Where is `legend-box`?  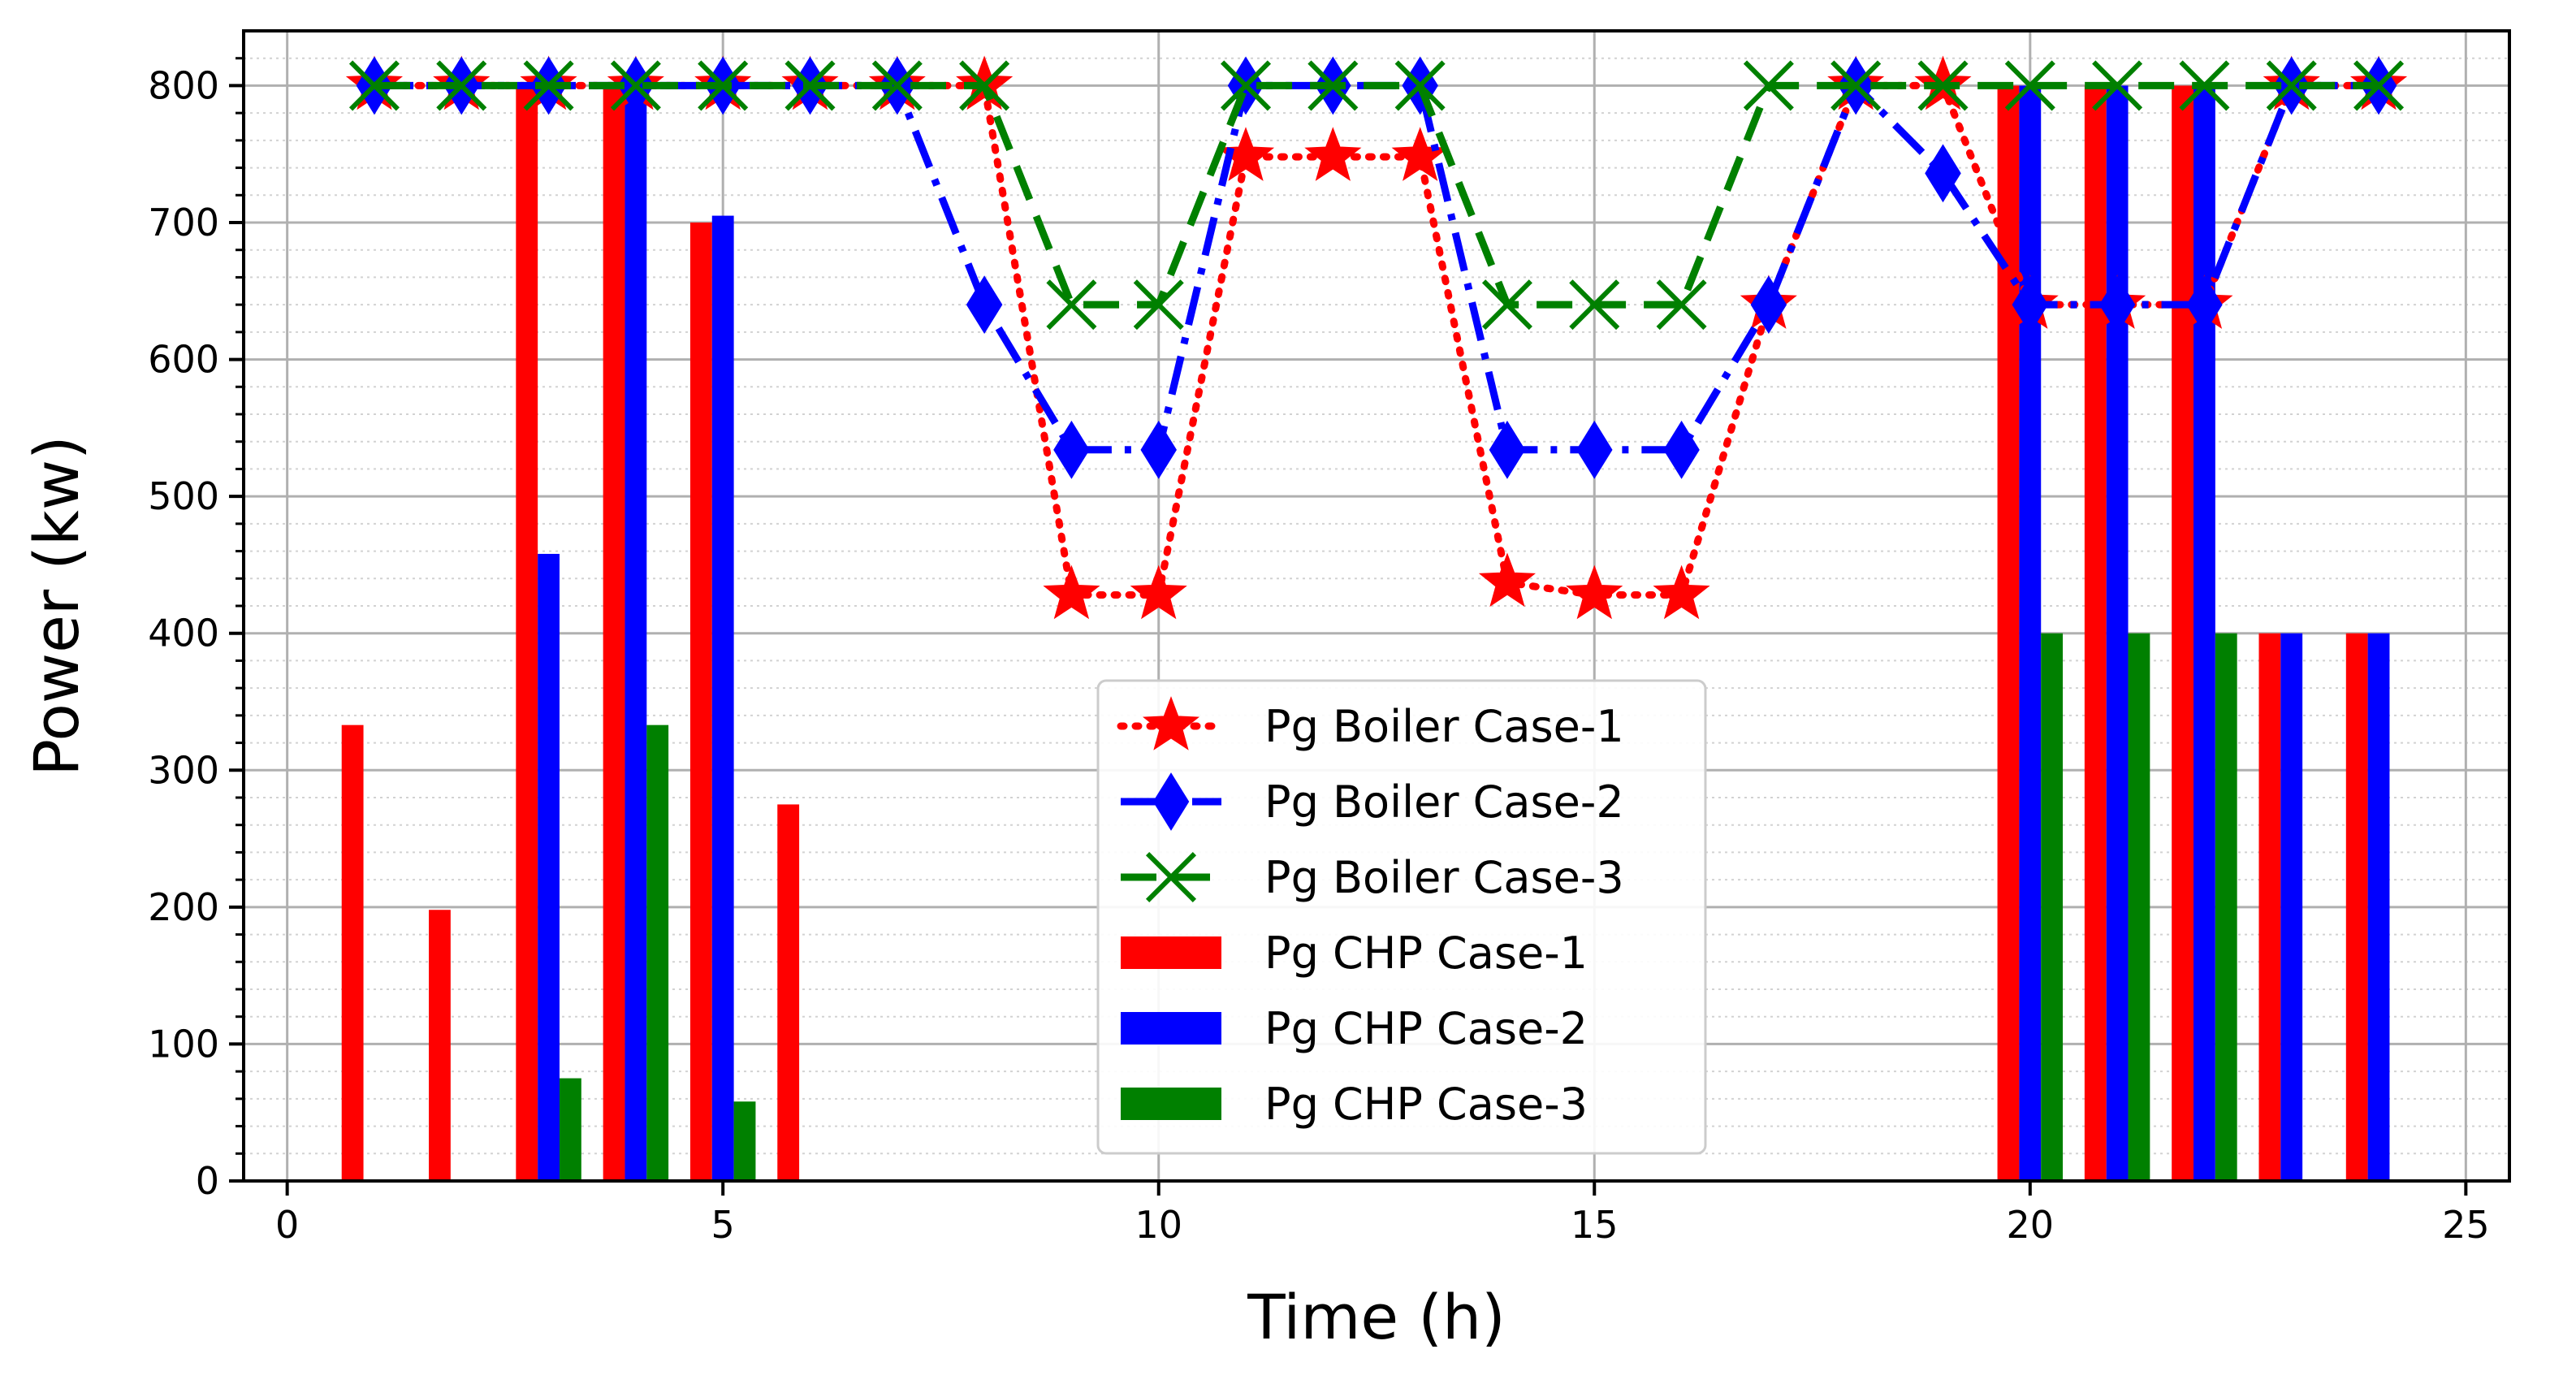 legend-box is located at coordinates (1402, 917).